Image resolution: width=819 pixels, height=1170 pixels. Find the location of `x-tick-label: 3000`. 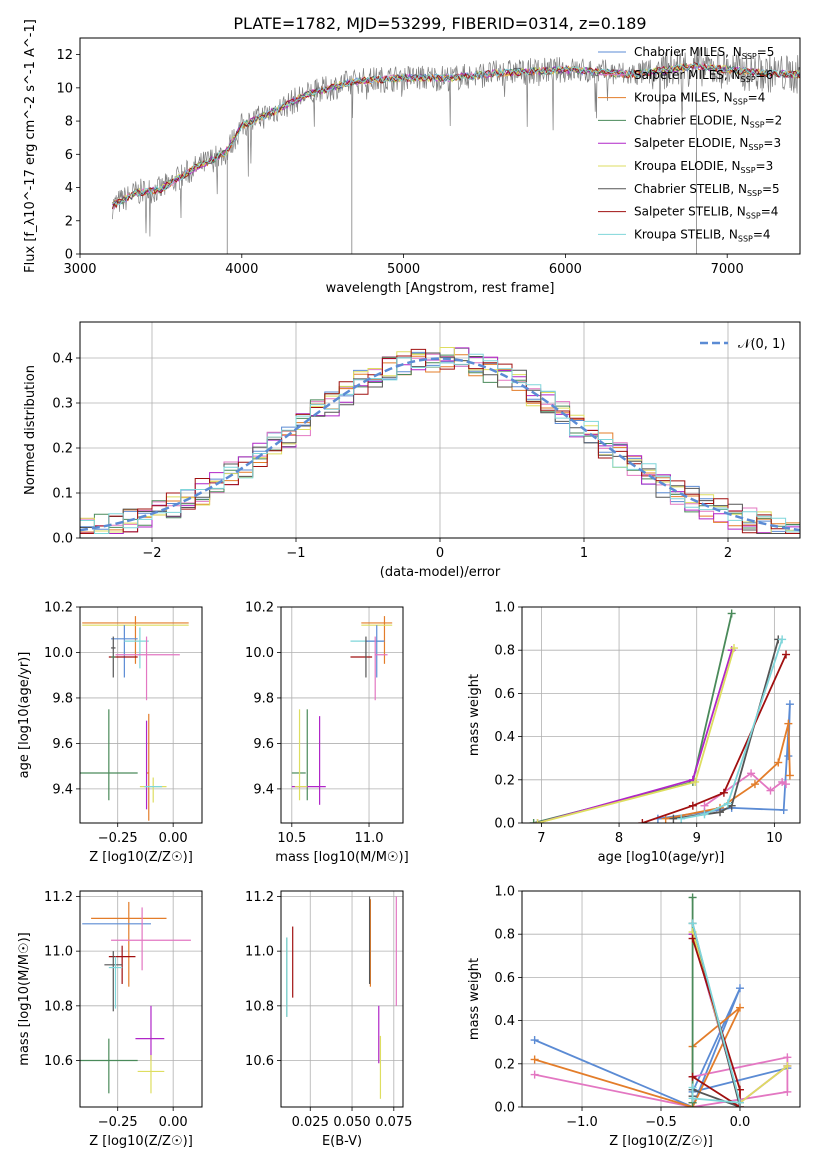

x-tick-label: 3000 is located at coordinates (79, 269).